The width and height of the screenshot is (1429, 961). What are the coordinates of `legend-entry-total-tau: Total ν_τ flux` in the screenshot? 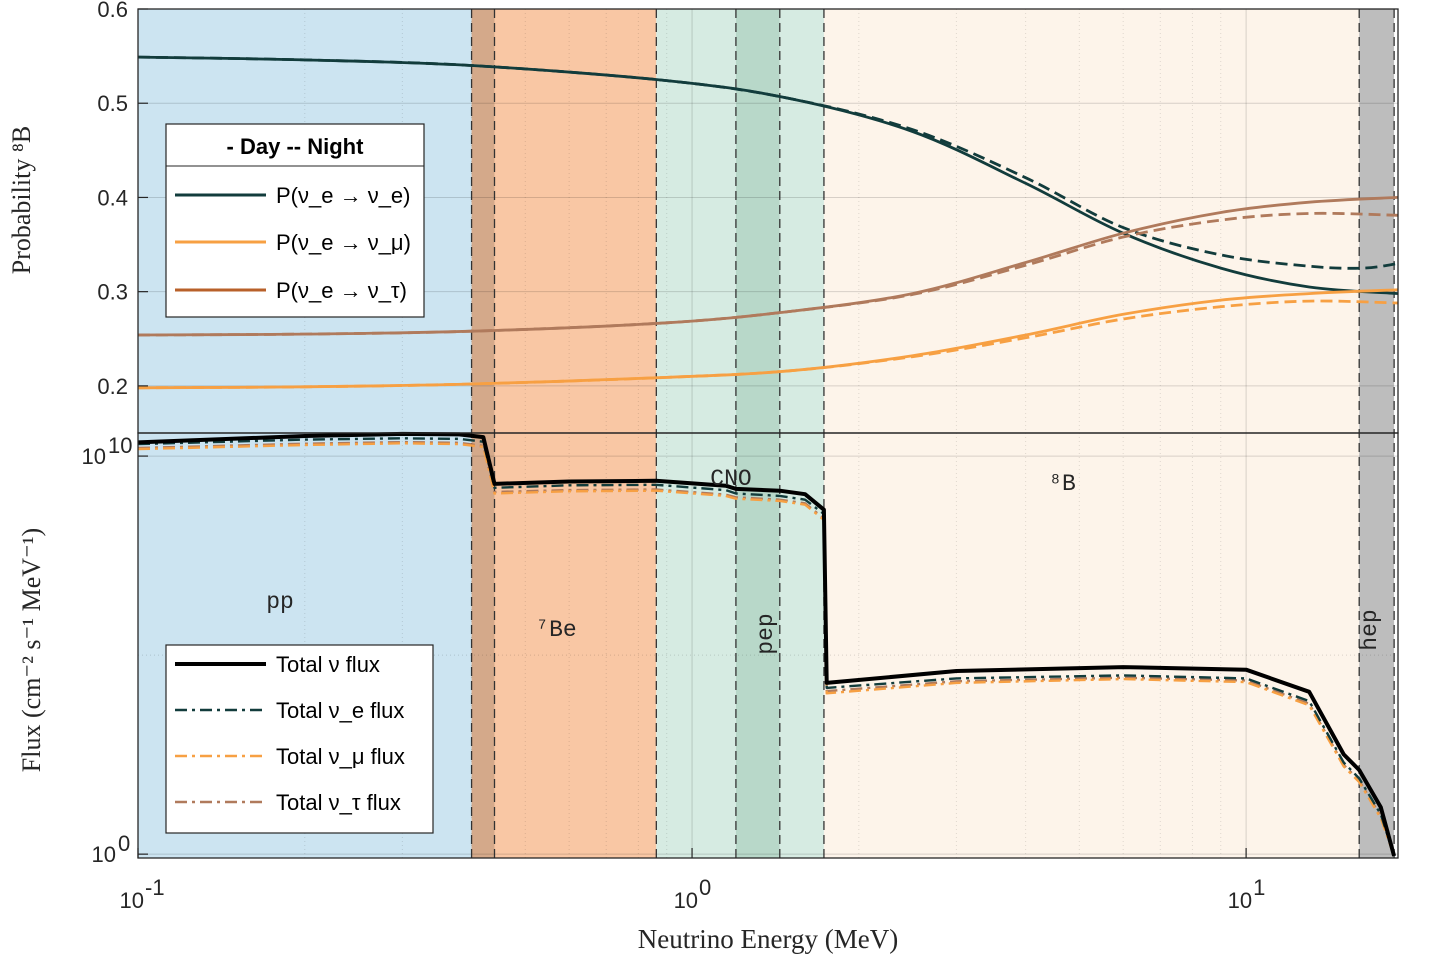 It's located at (338, 802).